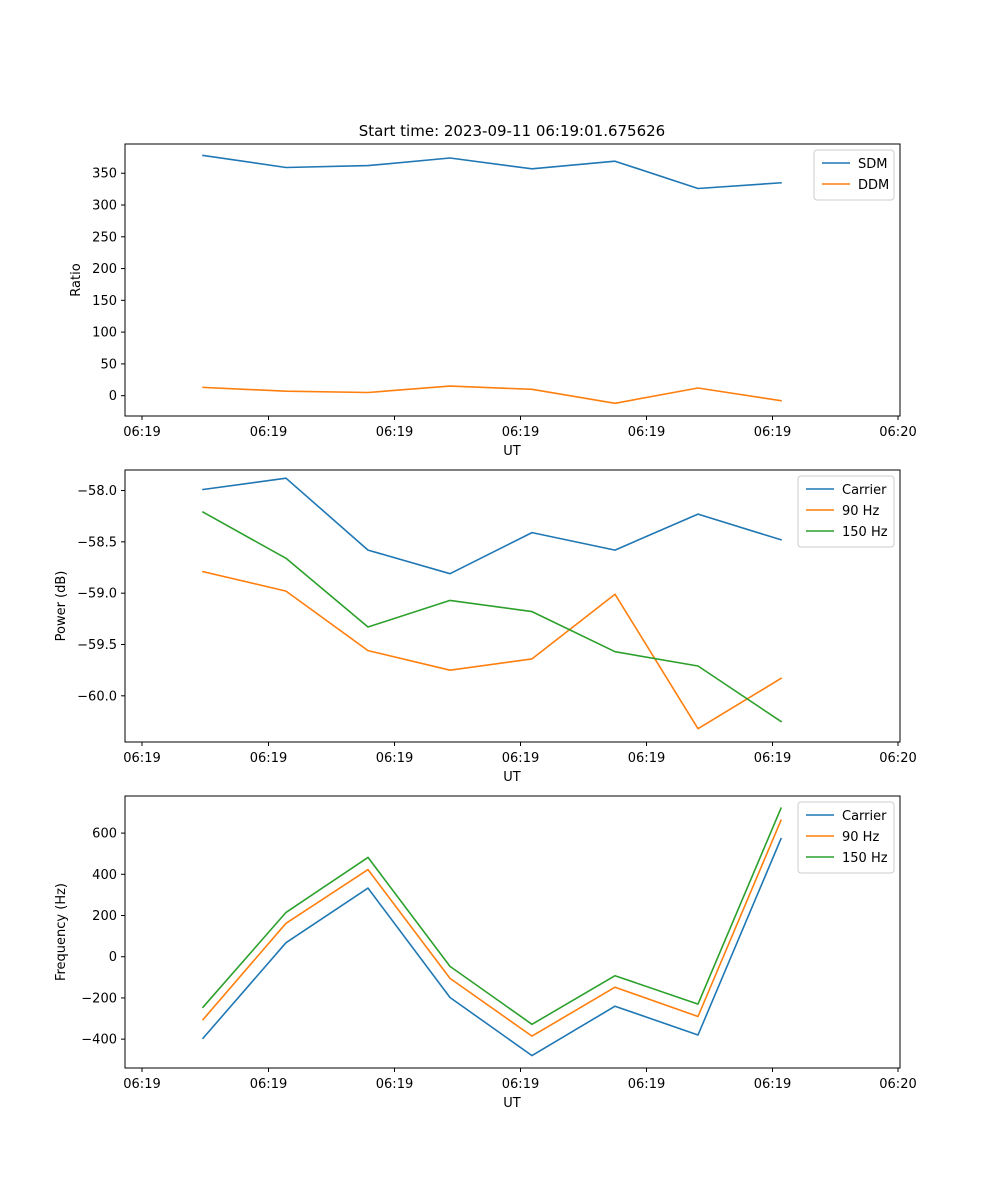 Image resolution: width=1000 pixels, height=1200 pixels. Describe the element at coordinates (61, 932) in the screenshot. I see `y-axis-label: Frequency (Hz)` at that location.